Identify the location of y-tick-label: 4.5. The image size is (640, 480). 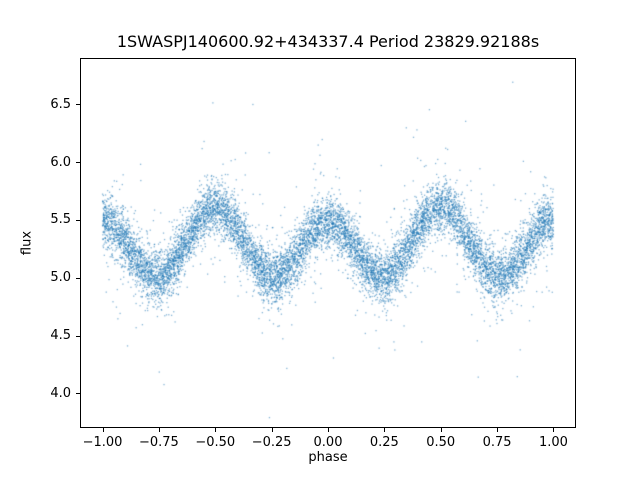
(60, 335).